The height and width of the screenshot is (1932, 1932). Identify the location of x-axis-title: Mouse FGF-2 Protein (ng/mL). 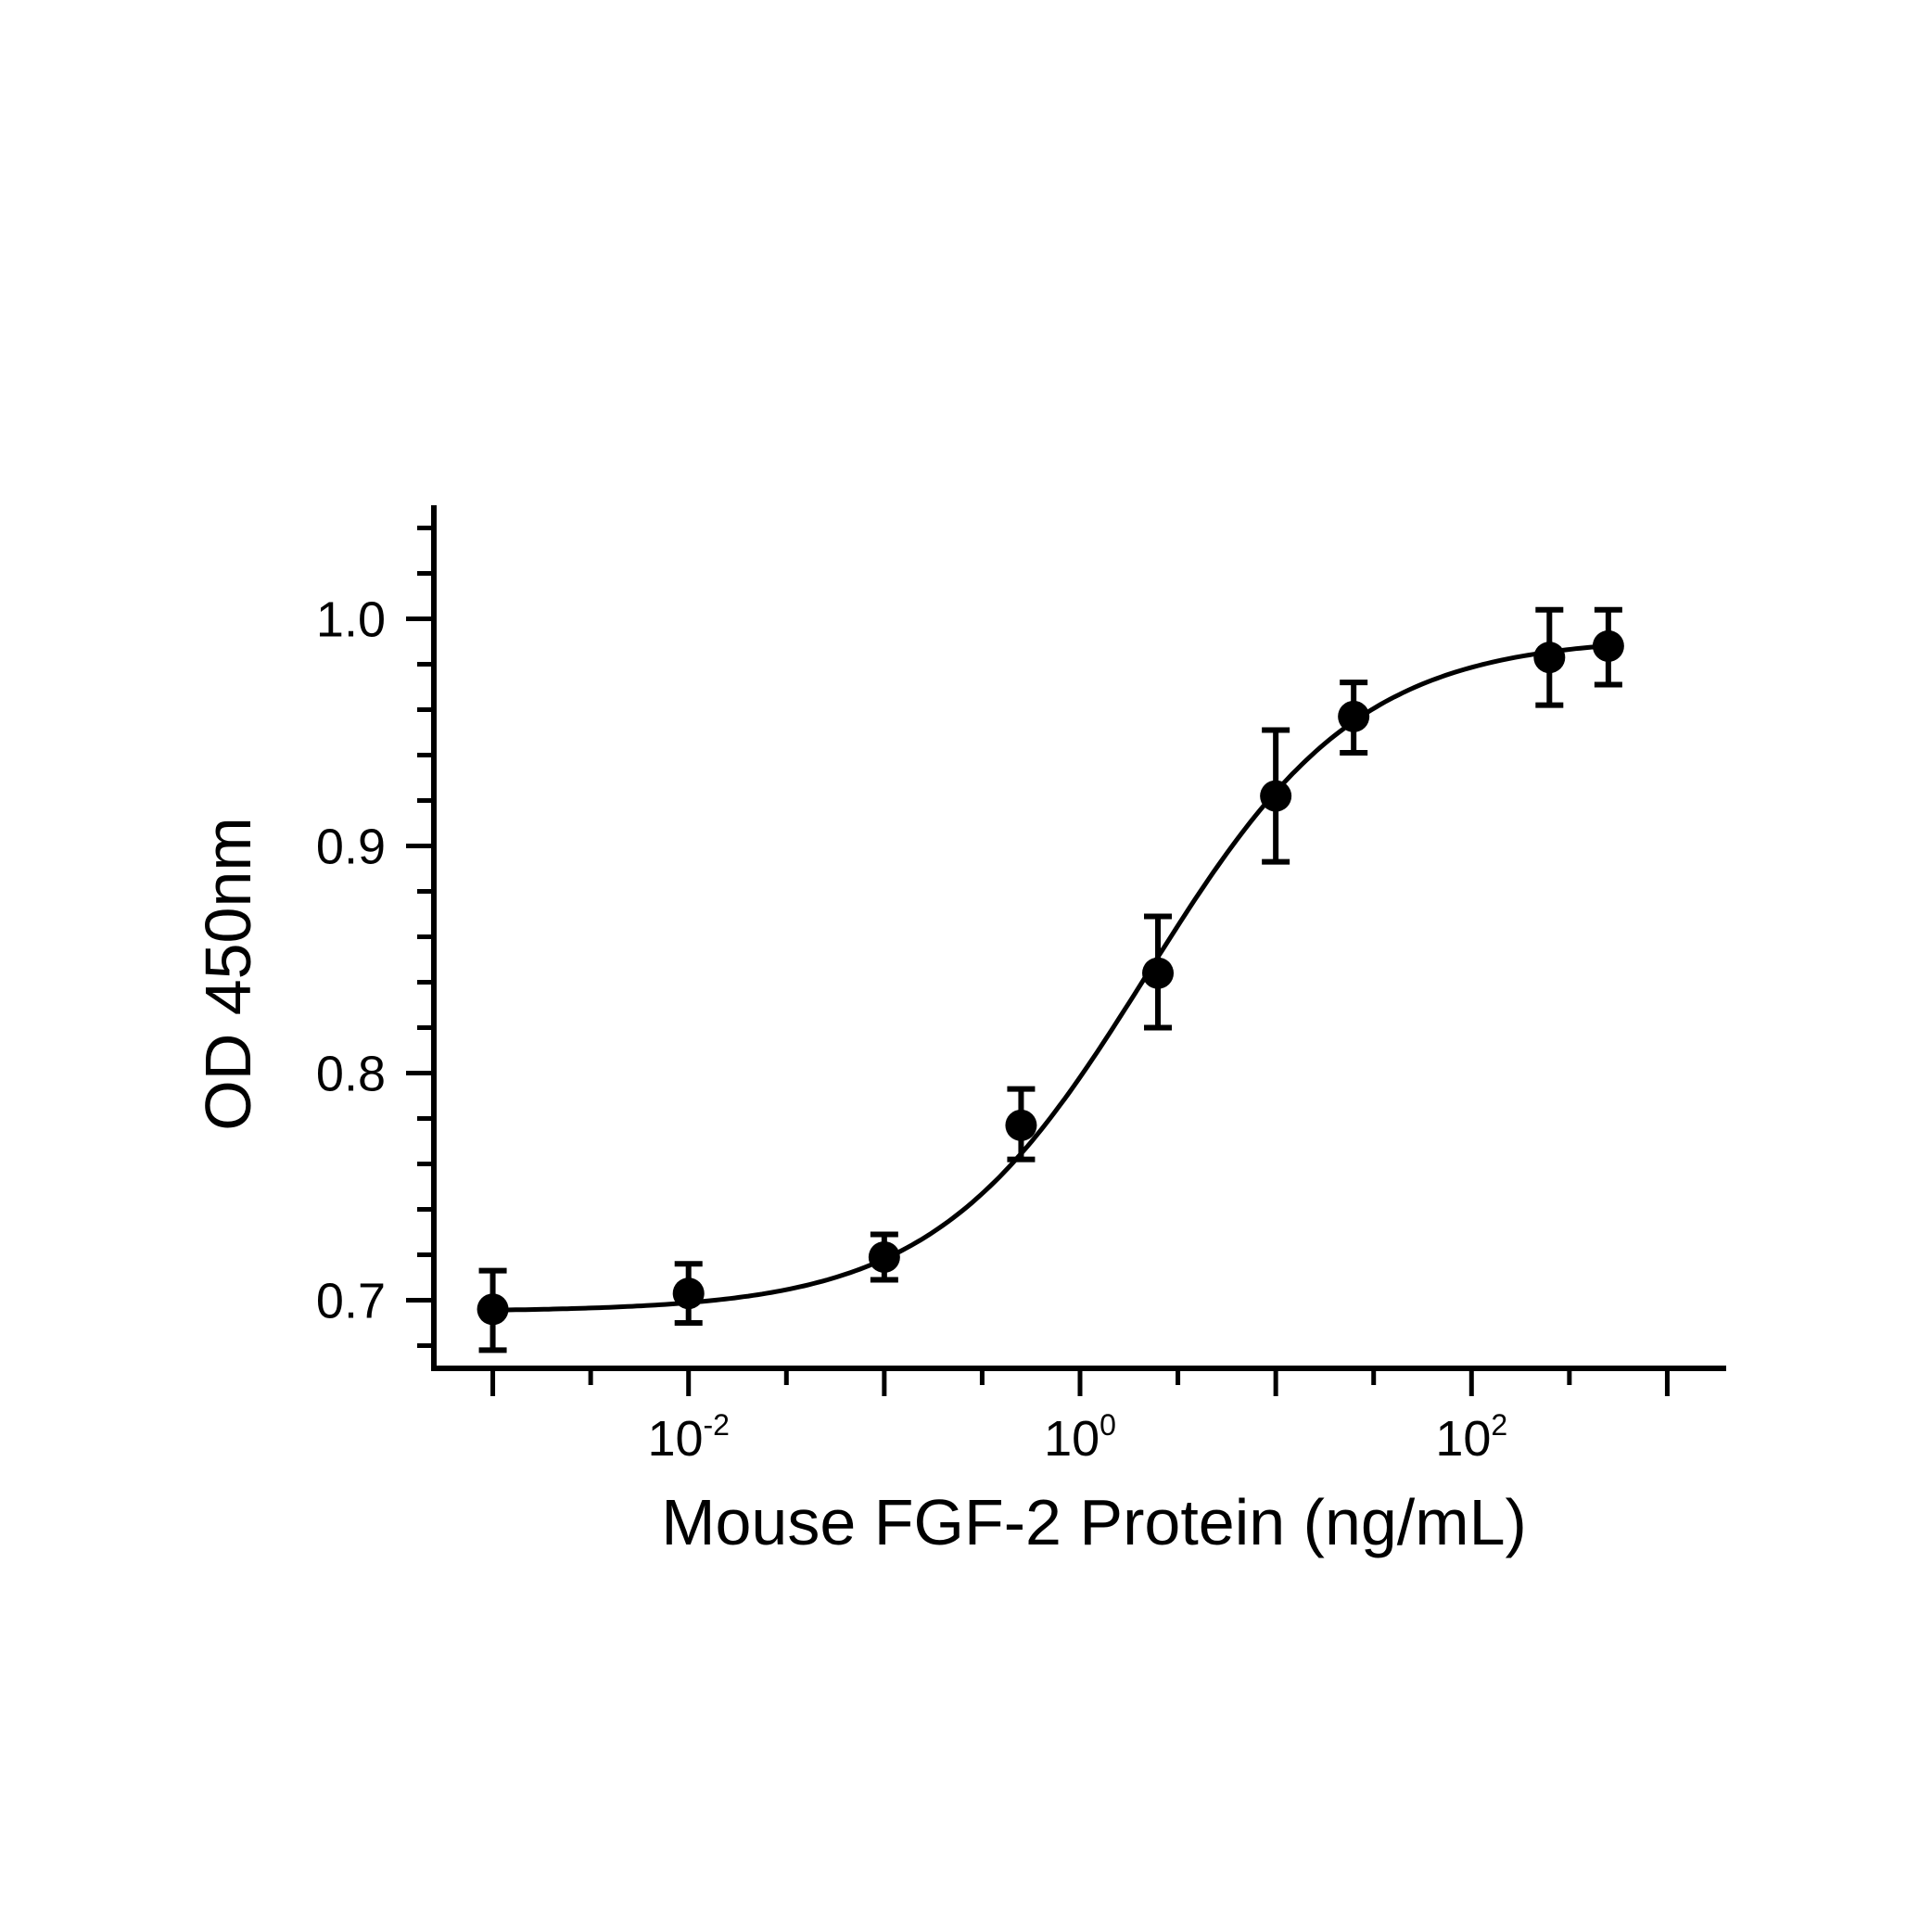
(1094, 1522).